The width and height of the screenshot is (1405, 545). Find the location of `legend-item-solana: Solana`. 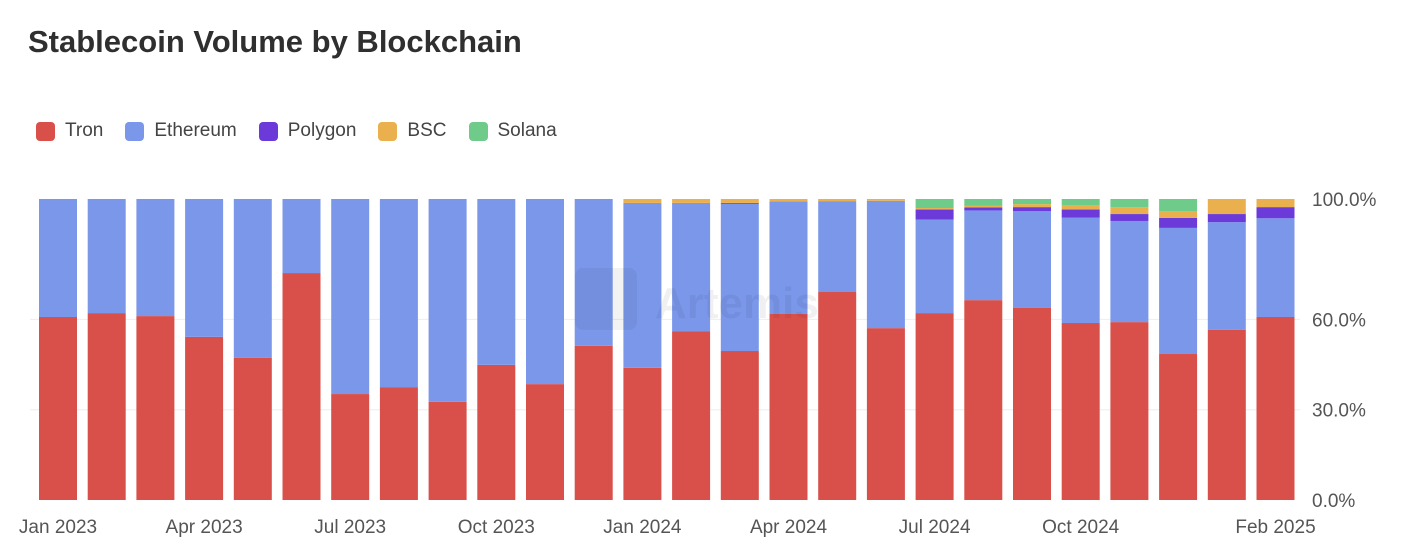

legend-item-solana: Solana is located at coordinates (512, 131).